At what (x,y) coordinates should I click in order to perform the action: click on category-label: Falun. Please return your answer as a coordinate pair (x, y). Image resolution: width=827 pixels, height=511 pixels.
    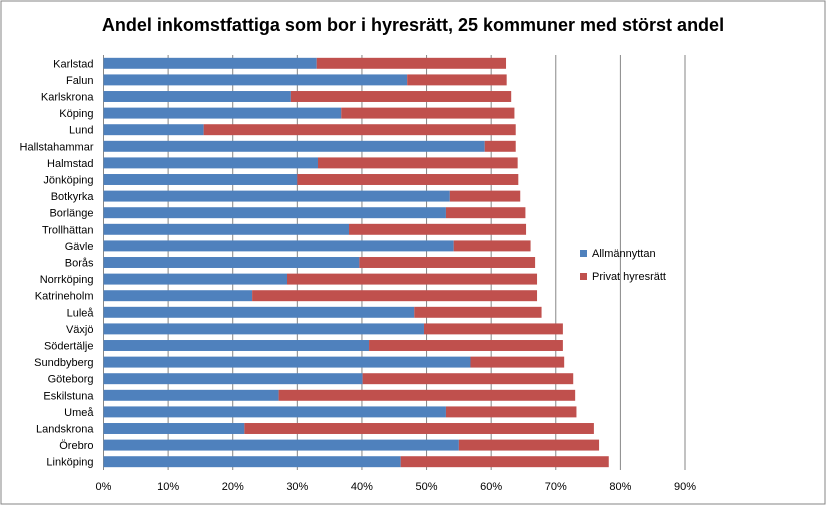
    Looking at the image, I should click on (80, 81).